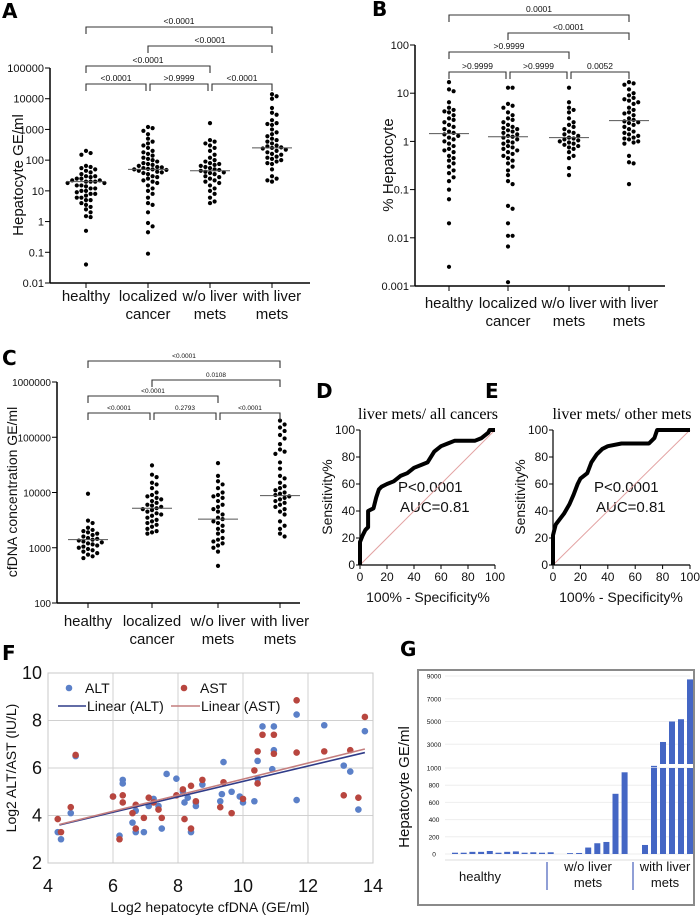 The height and width of the screenshot is (917, 700). Describe the element at coordinates (404, 787) in the screenshot. I see `g-y-axis-label: Hepatocyte GE/ml` at that location.